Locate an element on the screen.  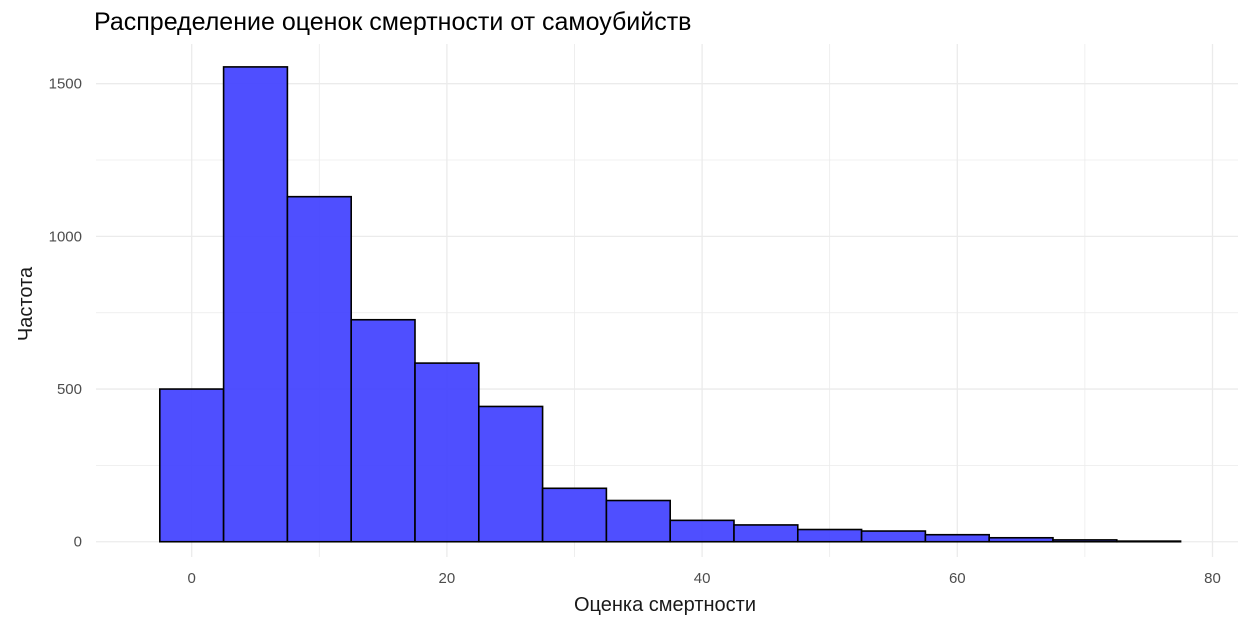
x-axis-ticks: 0 20 40 60 80 is located at coordinates (704, 578).